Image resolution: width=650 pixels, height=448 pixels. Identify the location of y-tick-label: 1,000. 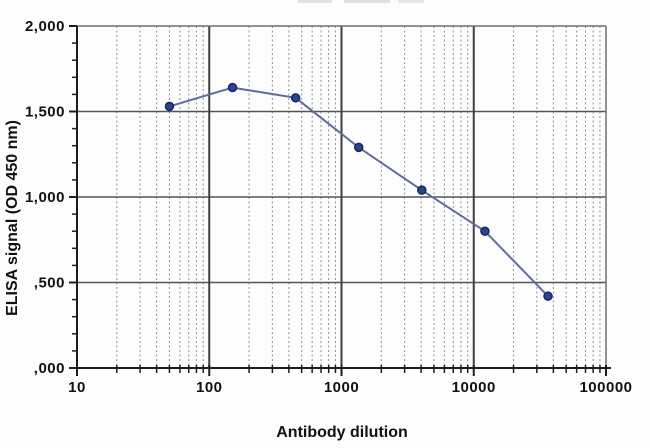
(45, 197).